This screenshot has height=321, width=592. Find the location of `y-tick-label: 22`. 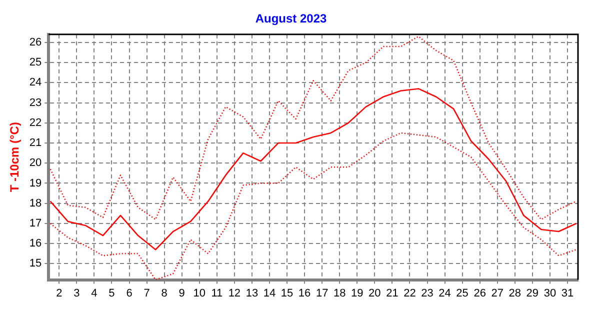

y-tick-label: 22 is located at coordinates (35, 122).